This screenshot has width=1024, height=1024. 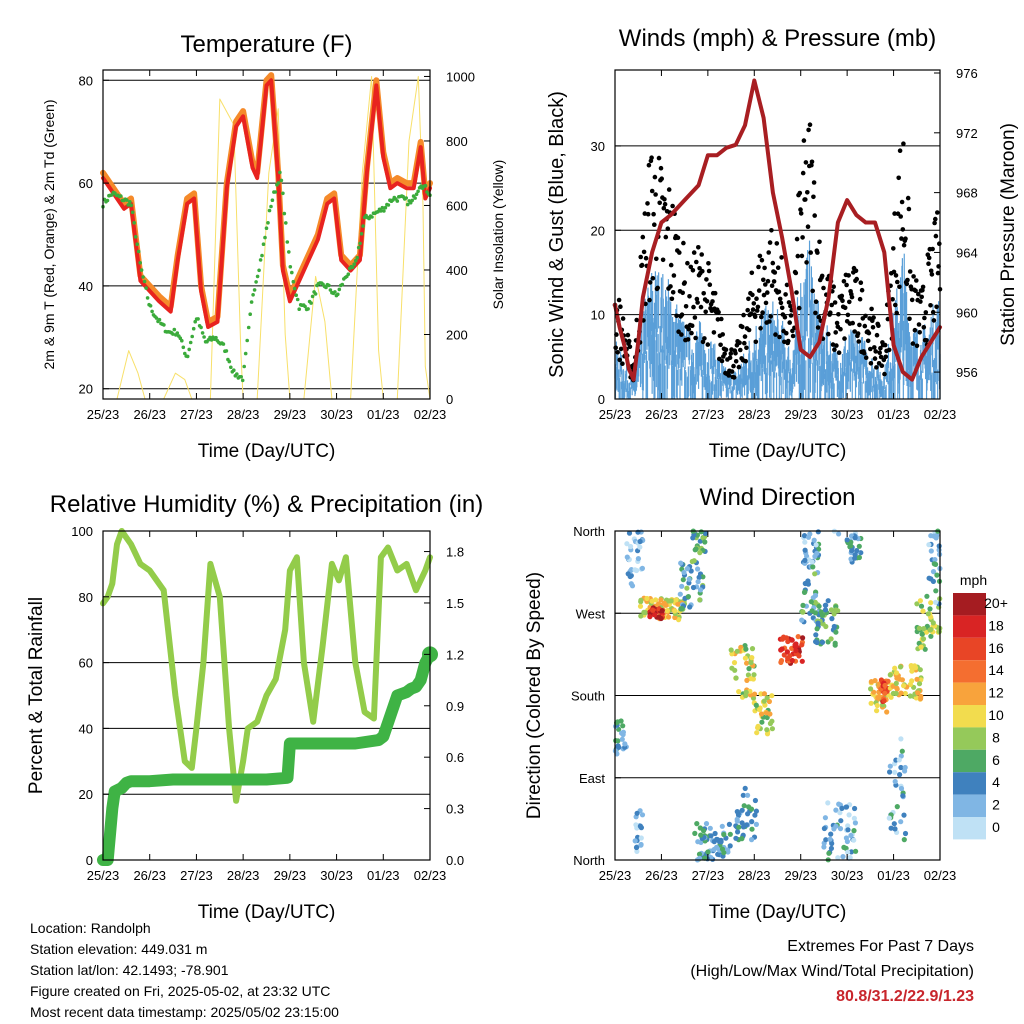 What do you see at coordinates (36, 695) in the screenshot?
I see `y-axis-label: Percent & Total Rainfall` at bounding box center [36, 695].